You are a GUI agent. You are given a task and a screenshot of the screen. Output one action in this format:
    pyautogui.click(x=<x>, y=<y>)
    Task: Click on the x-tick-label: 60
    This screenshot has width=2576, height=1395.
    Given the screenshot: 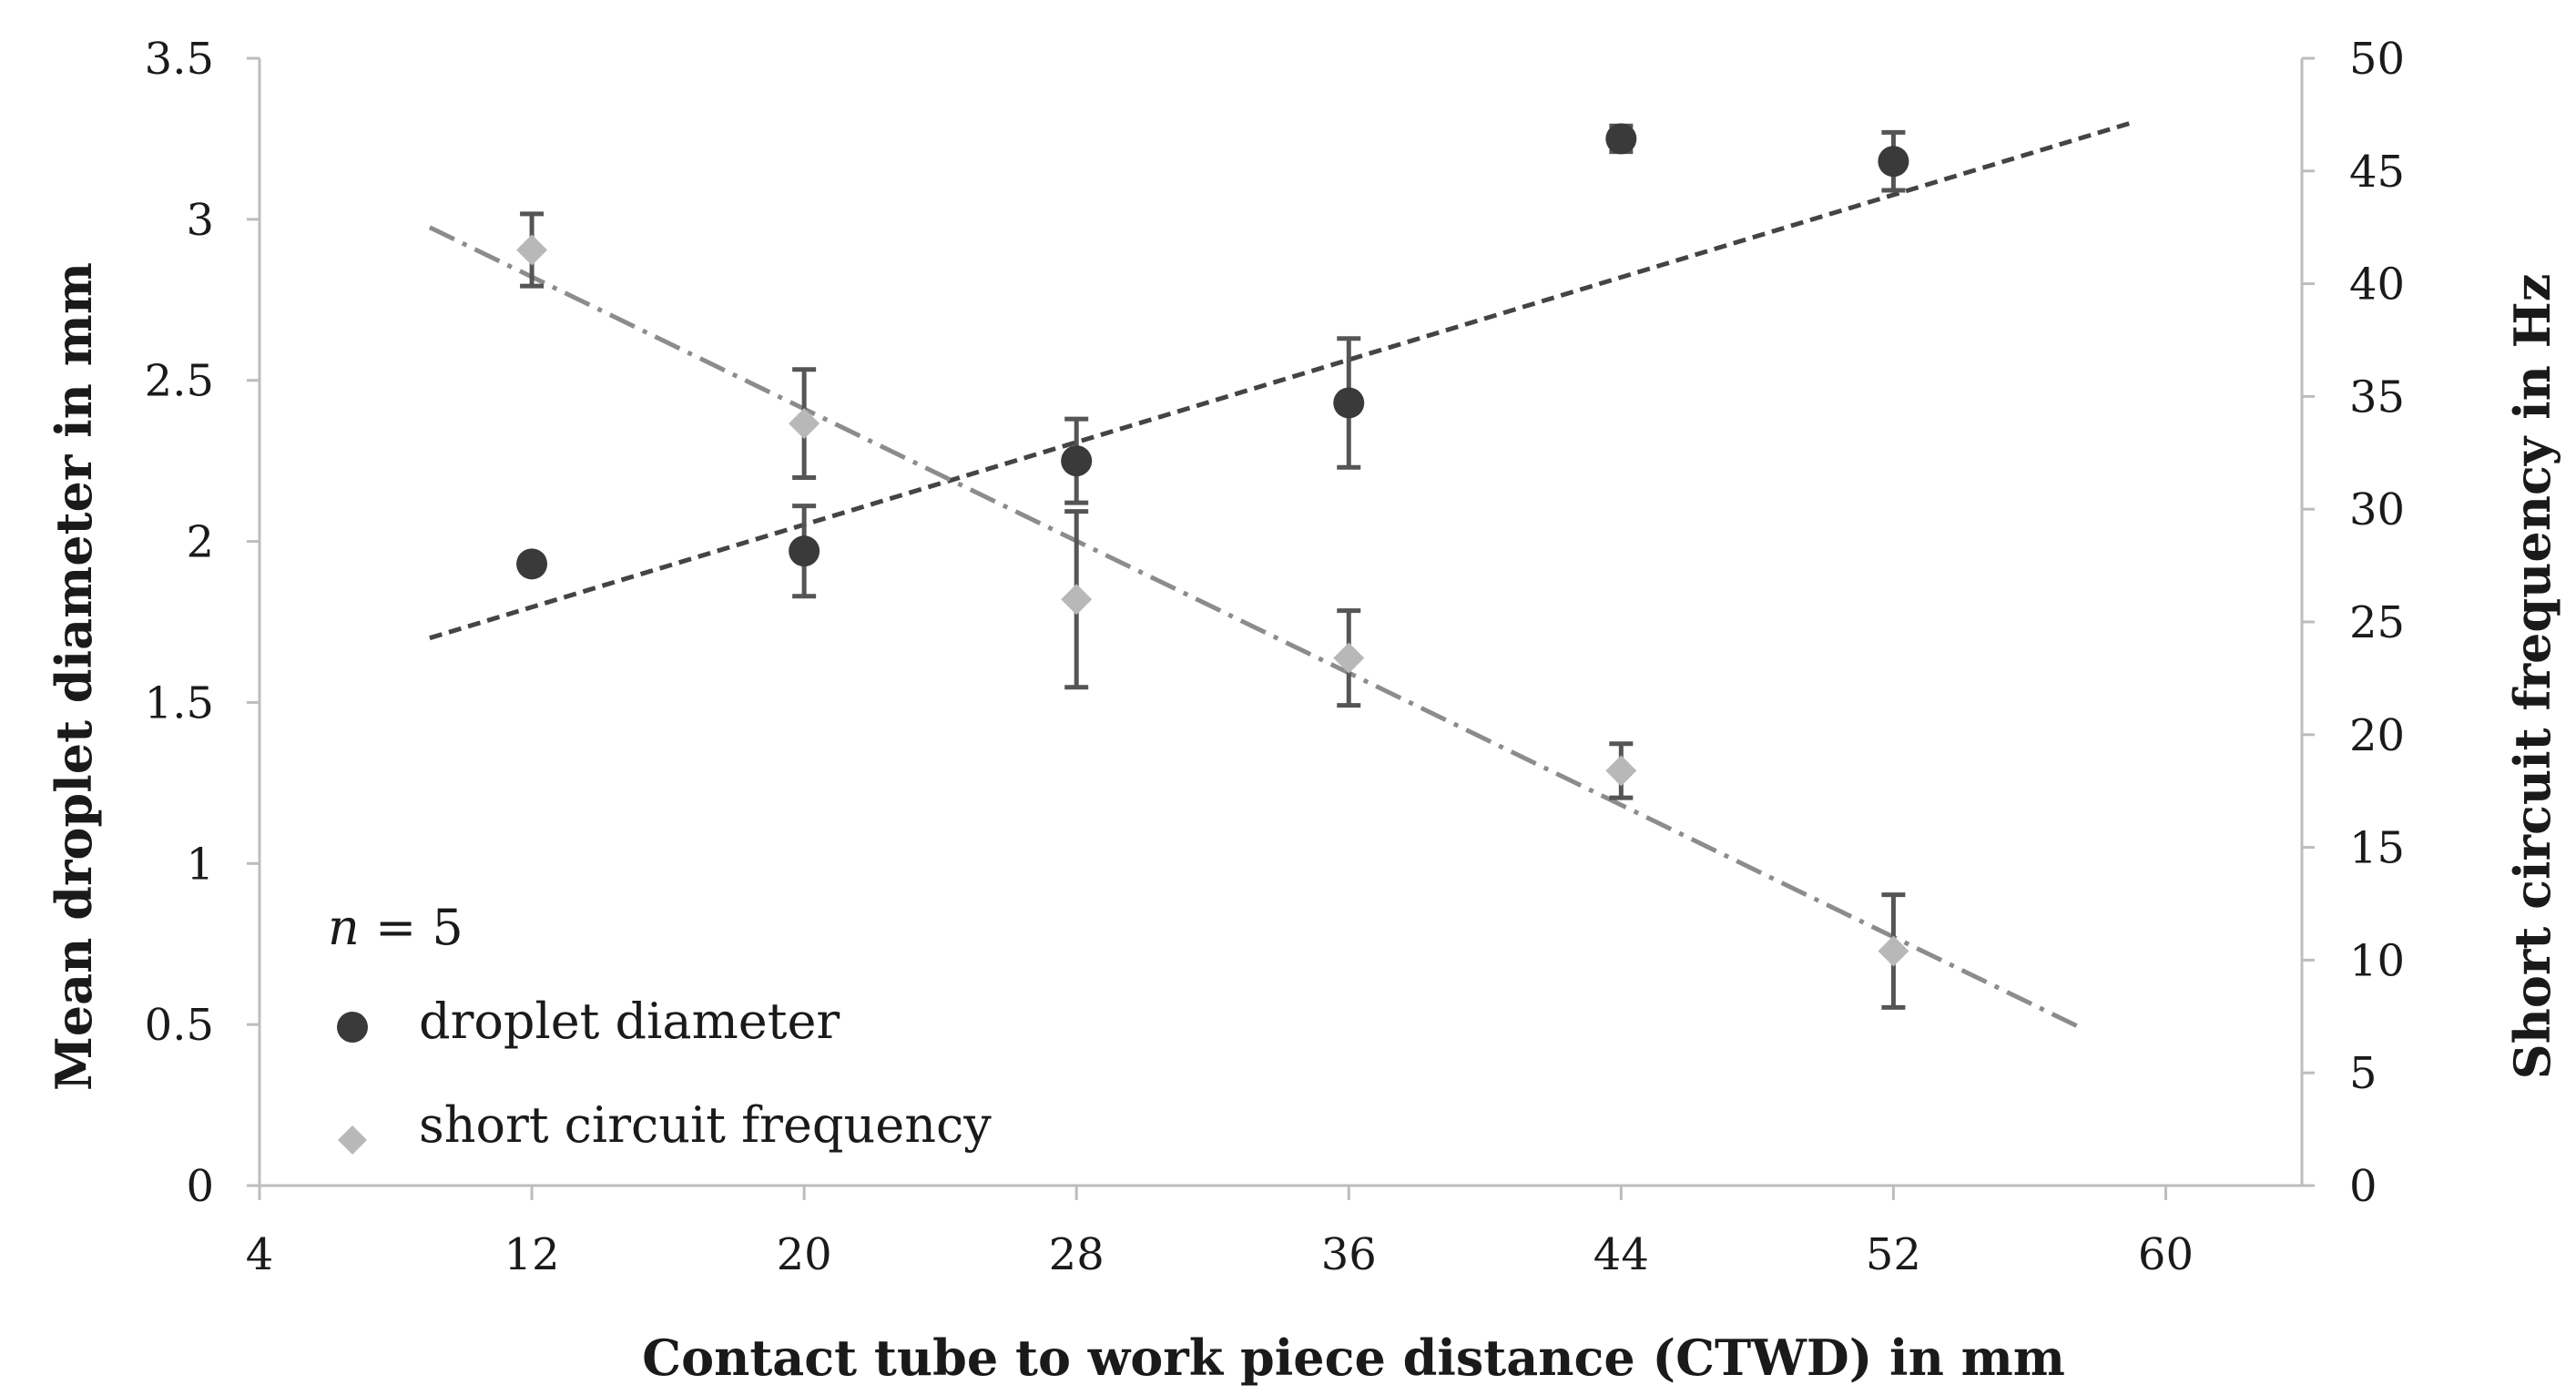 What is the action you would take?
    pyautogui.click(x=2166, y=1254)
    